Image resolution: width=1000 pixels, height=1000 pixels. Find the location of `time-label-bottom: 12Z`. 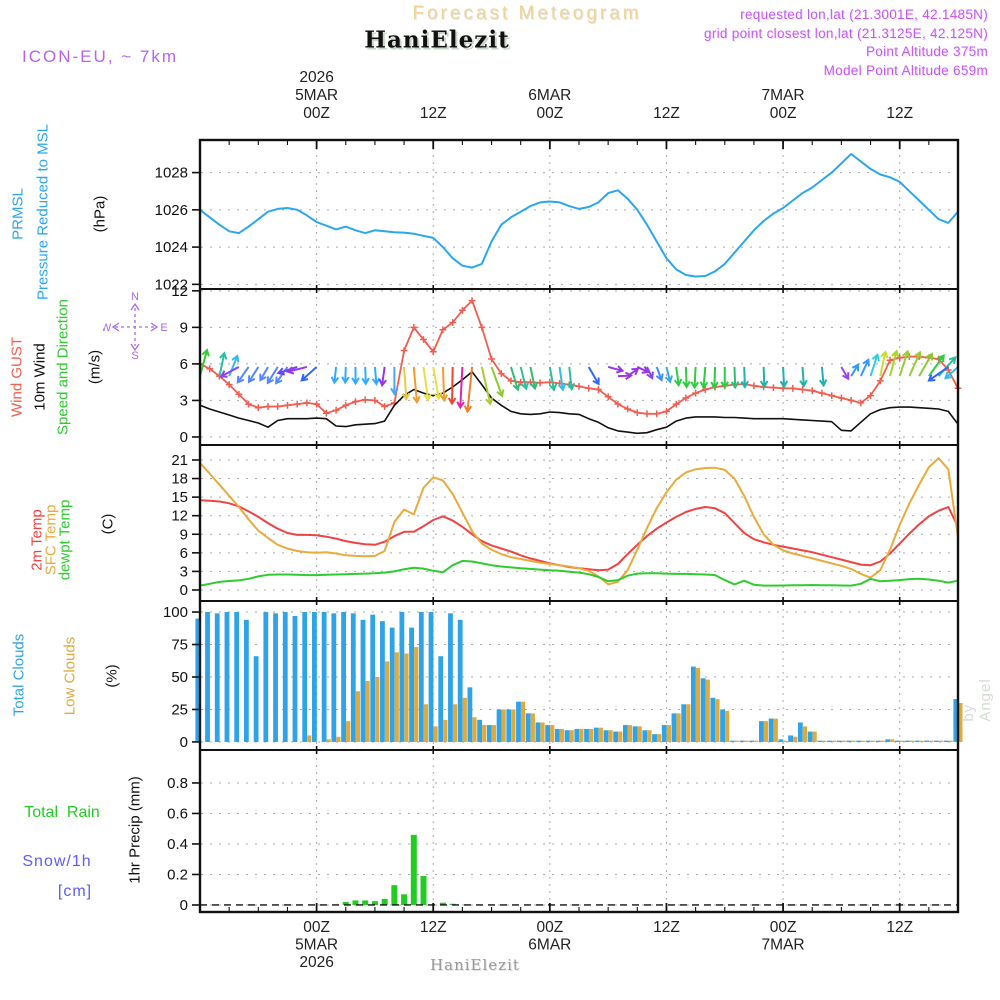

time-label-bottom: 12Z is located at coordinates (666, 927).